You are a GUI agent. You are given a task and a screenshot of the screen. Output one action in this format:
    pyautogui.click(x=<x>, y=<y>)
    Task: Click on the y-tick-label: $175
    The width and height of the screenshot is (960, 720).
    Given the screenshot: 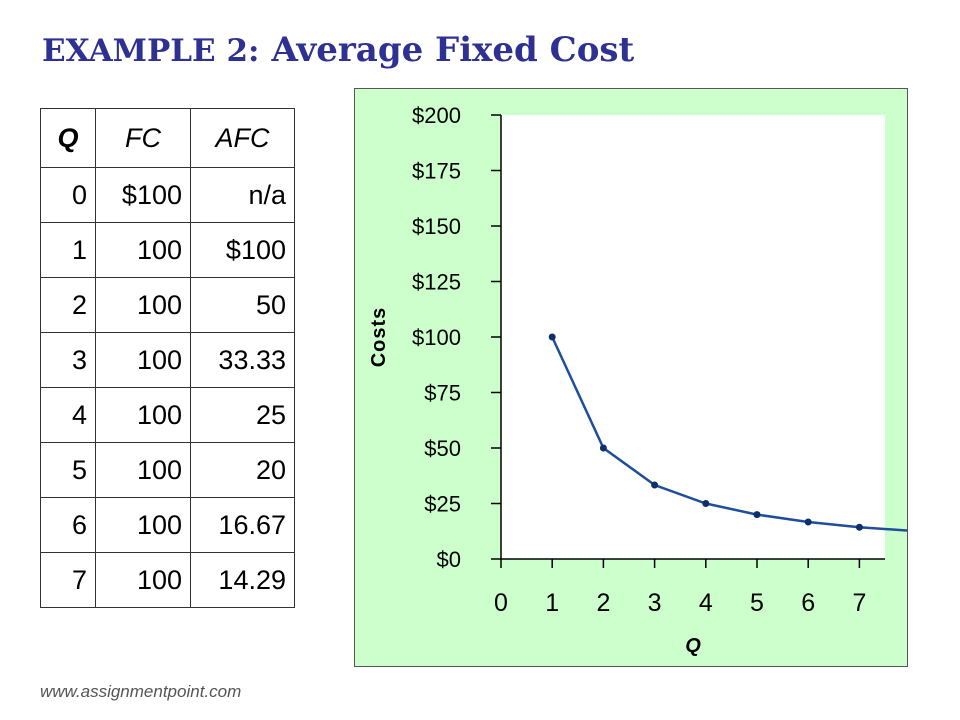 What is the action you would take?
    pyautogui.click(x=436, y=171)
    